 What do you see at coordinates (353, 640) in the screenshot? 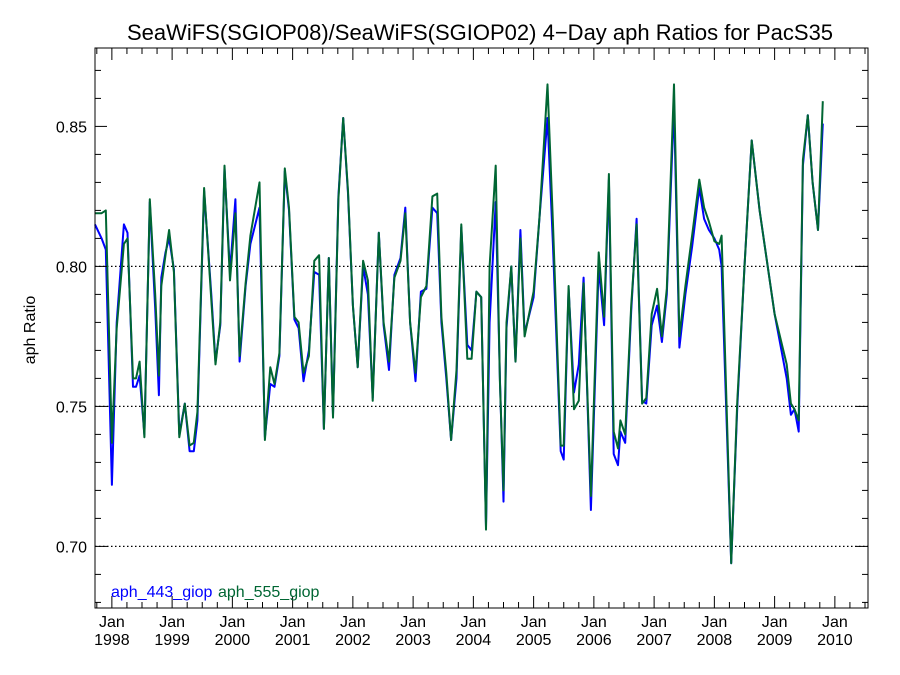
I see `x-tick-label-year: 2002` at bounding box center [353, 640].